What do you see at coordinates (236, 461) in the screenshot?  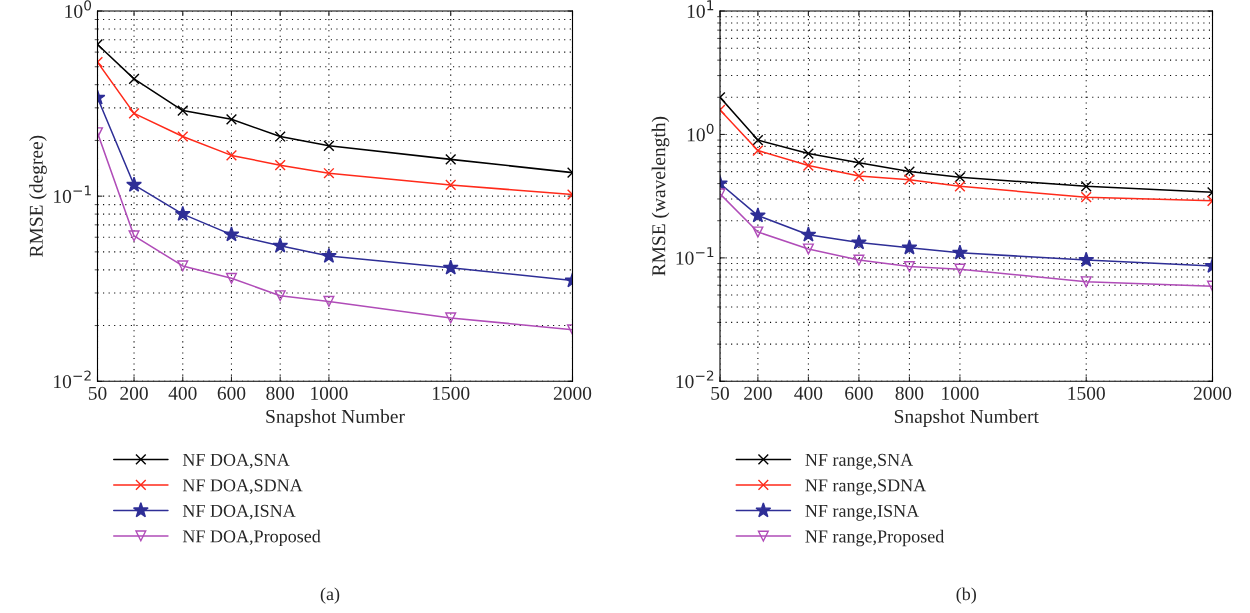 I see `legend-label: NF DOA,SNA` at bounding box center [236, 461].